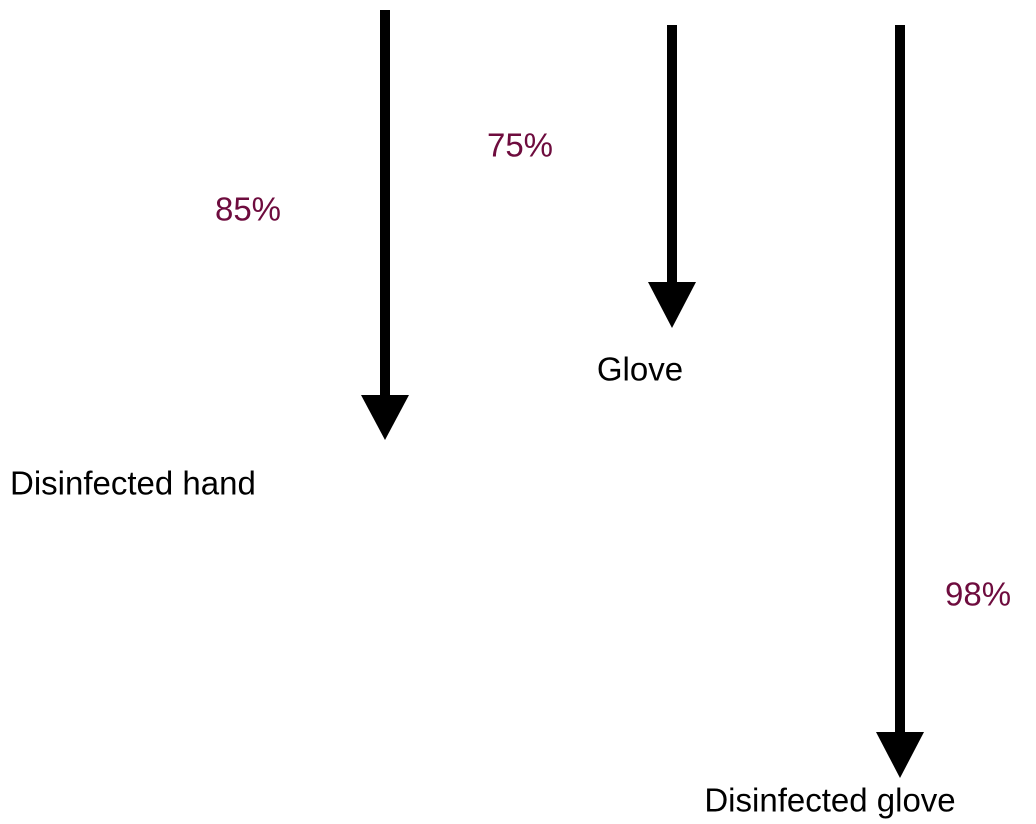 This screenshot has width=1036, height=824. Describe the element at coordinates (133, 483) in the screenshot. I see `node-label: Disinfected hand` at that location.